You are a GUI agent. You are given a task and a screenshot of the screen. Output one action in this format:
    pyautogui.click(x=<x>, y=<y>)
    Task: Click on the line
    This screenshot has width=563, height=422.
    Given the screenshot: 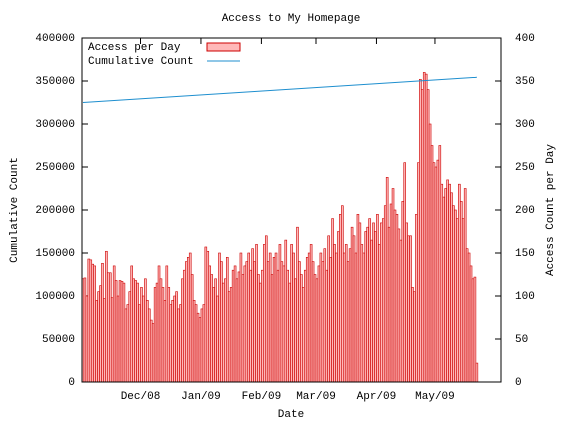 What is the action you would take?
    pyautogui.click(x=279, y=89)
    